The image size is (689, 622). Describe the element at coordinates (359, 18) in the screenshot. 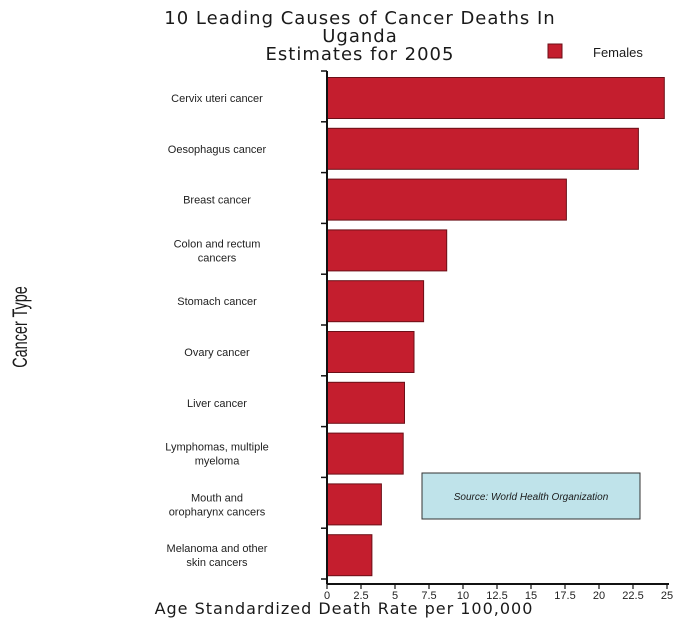

I see `title-line-1: 10 Leading Causes of Cancer Deaths In` at that location.